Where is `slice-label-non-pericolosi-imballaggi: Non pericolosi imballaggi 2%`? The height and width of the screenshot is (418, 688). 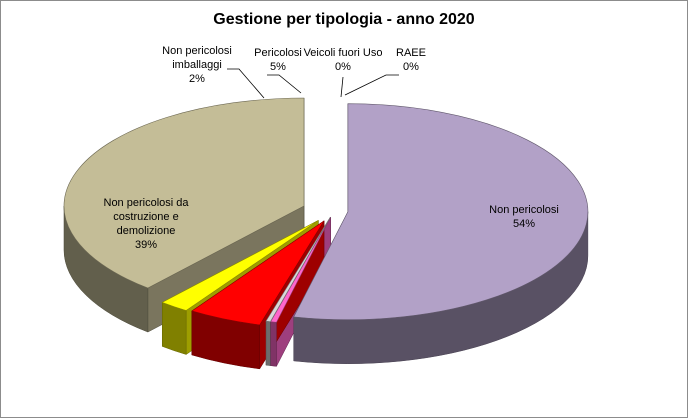 slice-label-non-pericolosi-imballaggi: Non pericolosi imballaggi 2% is located at coordinates (197, 65).